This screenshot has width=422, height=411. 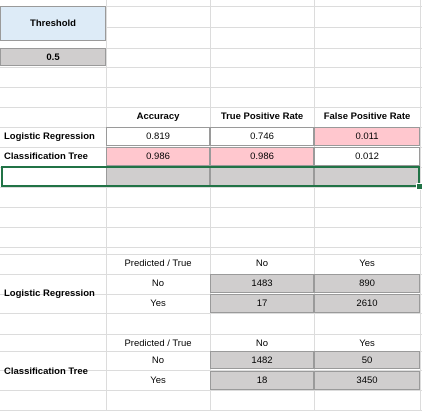 I want to click on cm2-no-yes-cell: 50, so click(x=367, y=360).